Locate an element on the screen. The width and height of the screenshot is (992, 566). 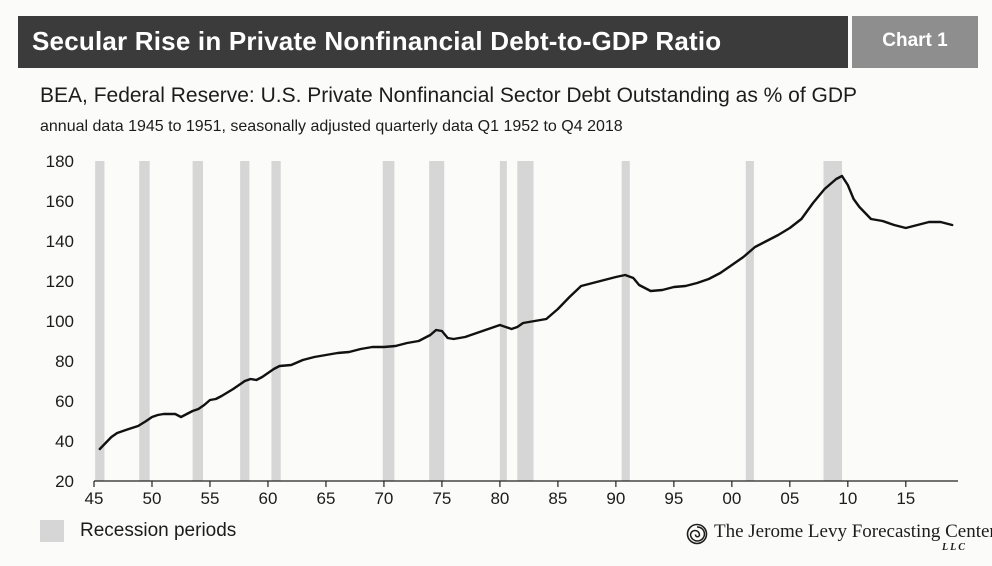
x-tick-label: 95 is located at coordinates (673, 498).